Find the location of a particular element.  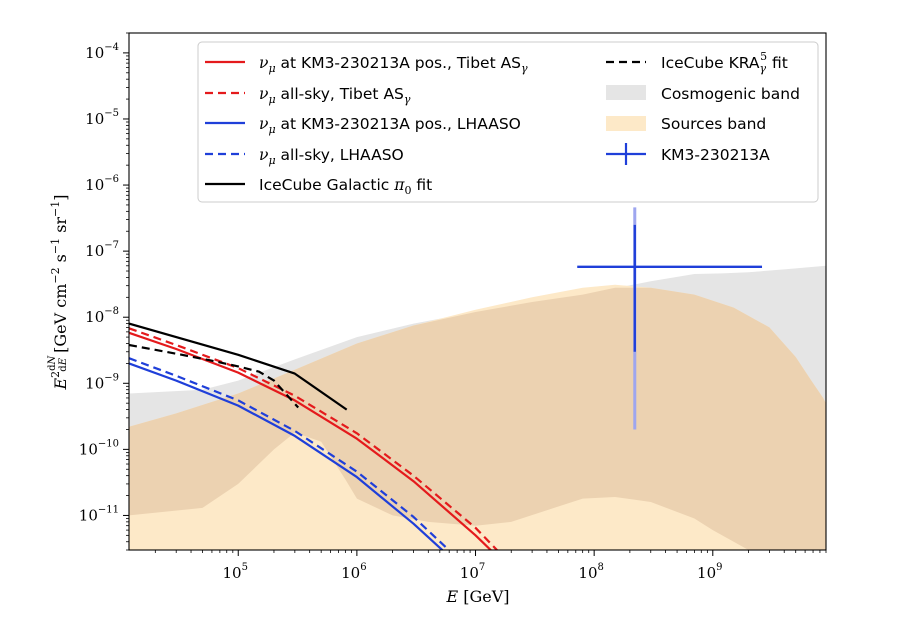

legend-swatch-sources is located at coordinates (626, 123).